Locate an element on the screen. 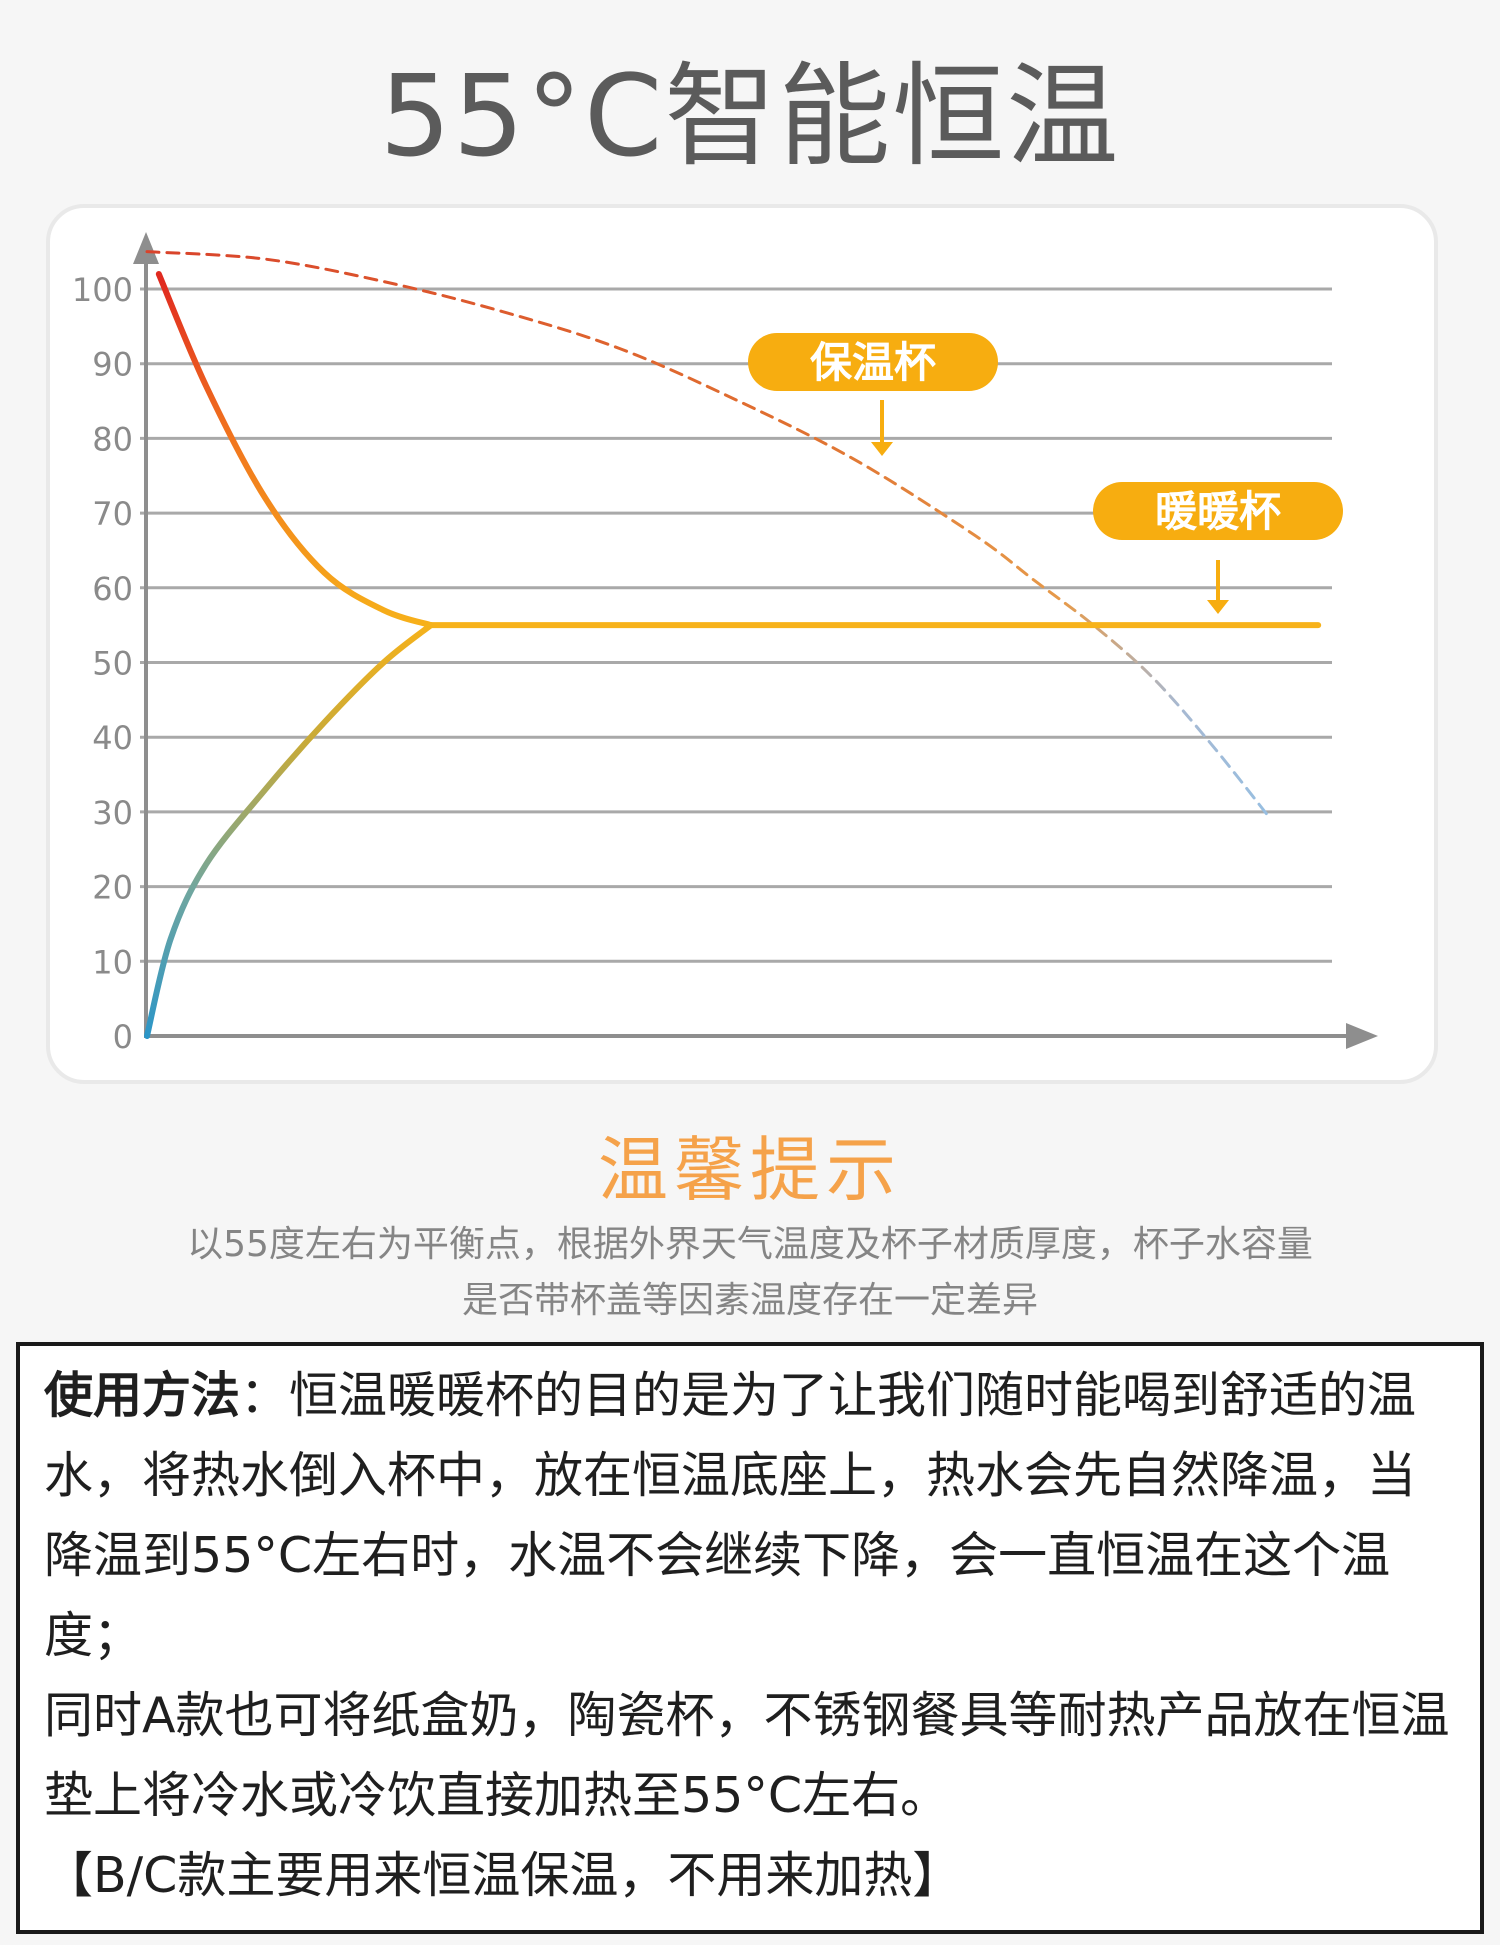 The width and height of the screenshot is (1500, 1945). y-axis-arrow-icon is located at coordinates (146, 248).